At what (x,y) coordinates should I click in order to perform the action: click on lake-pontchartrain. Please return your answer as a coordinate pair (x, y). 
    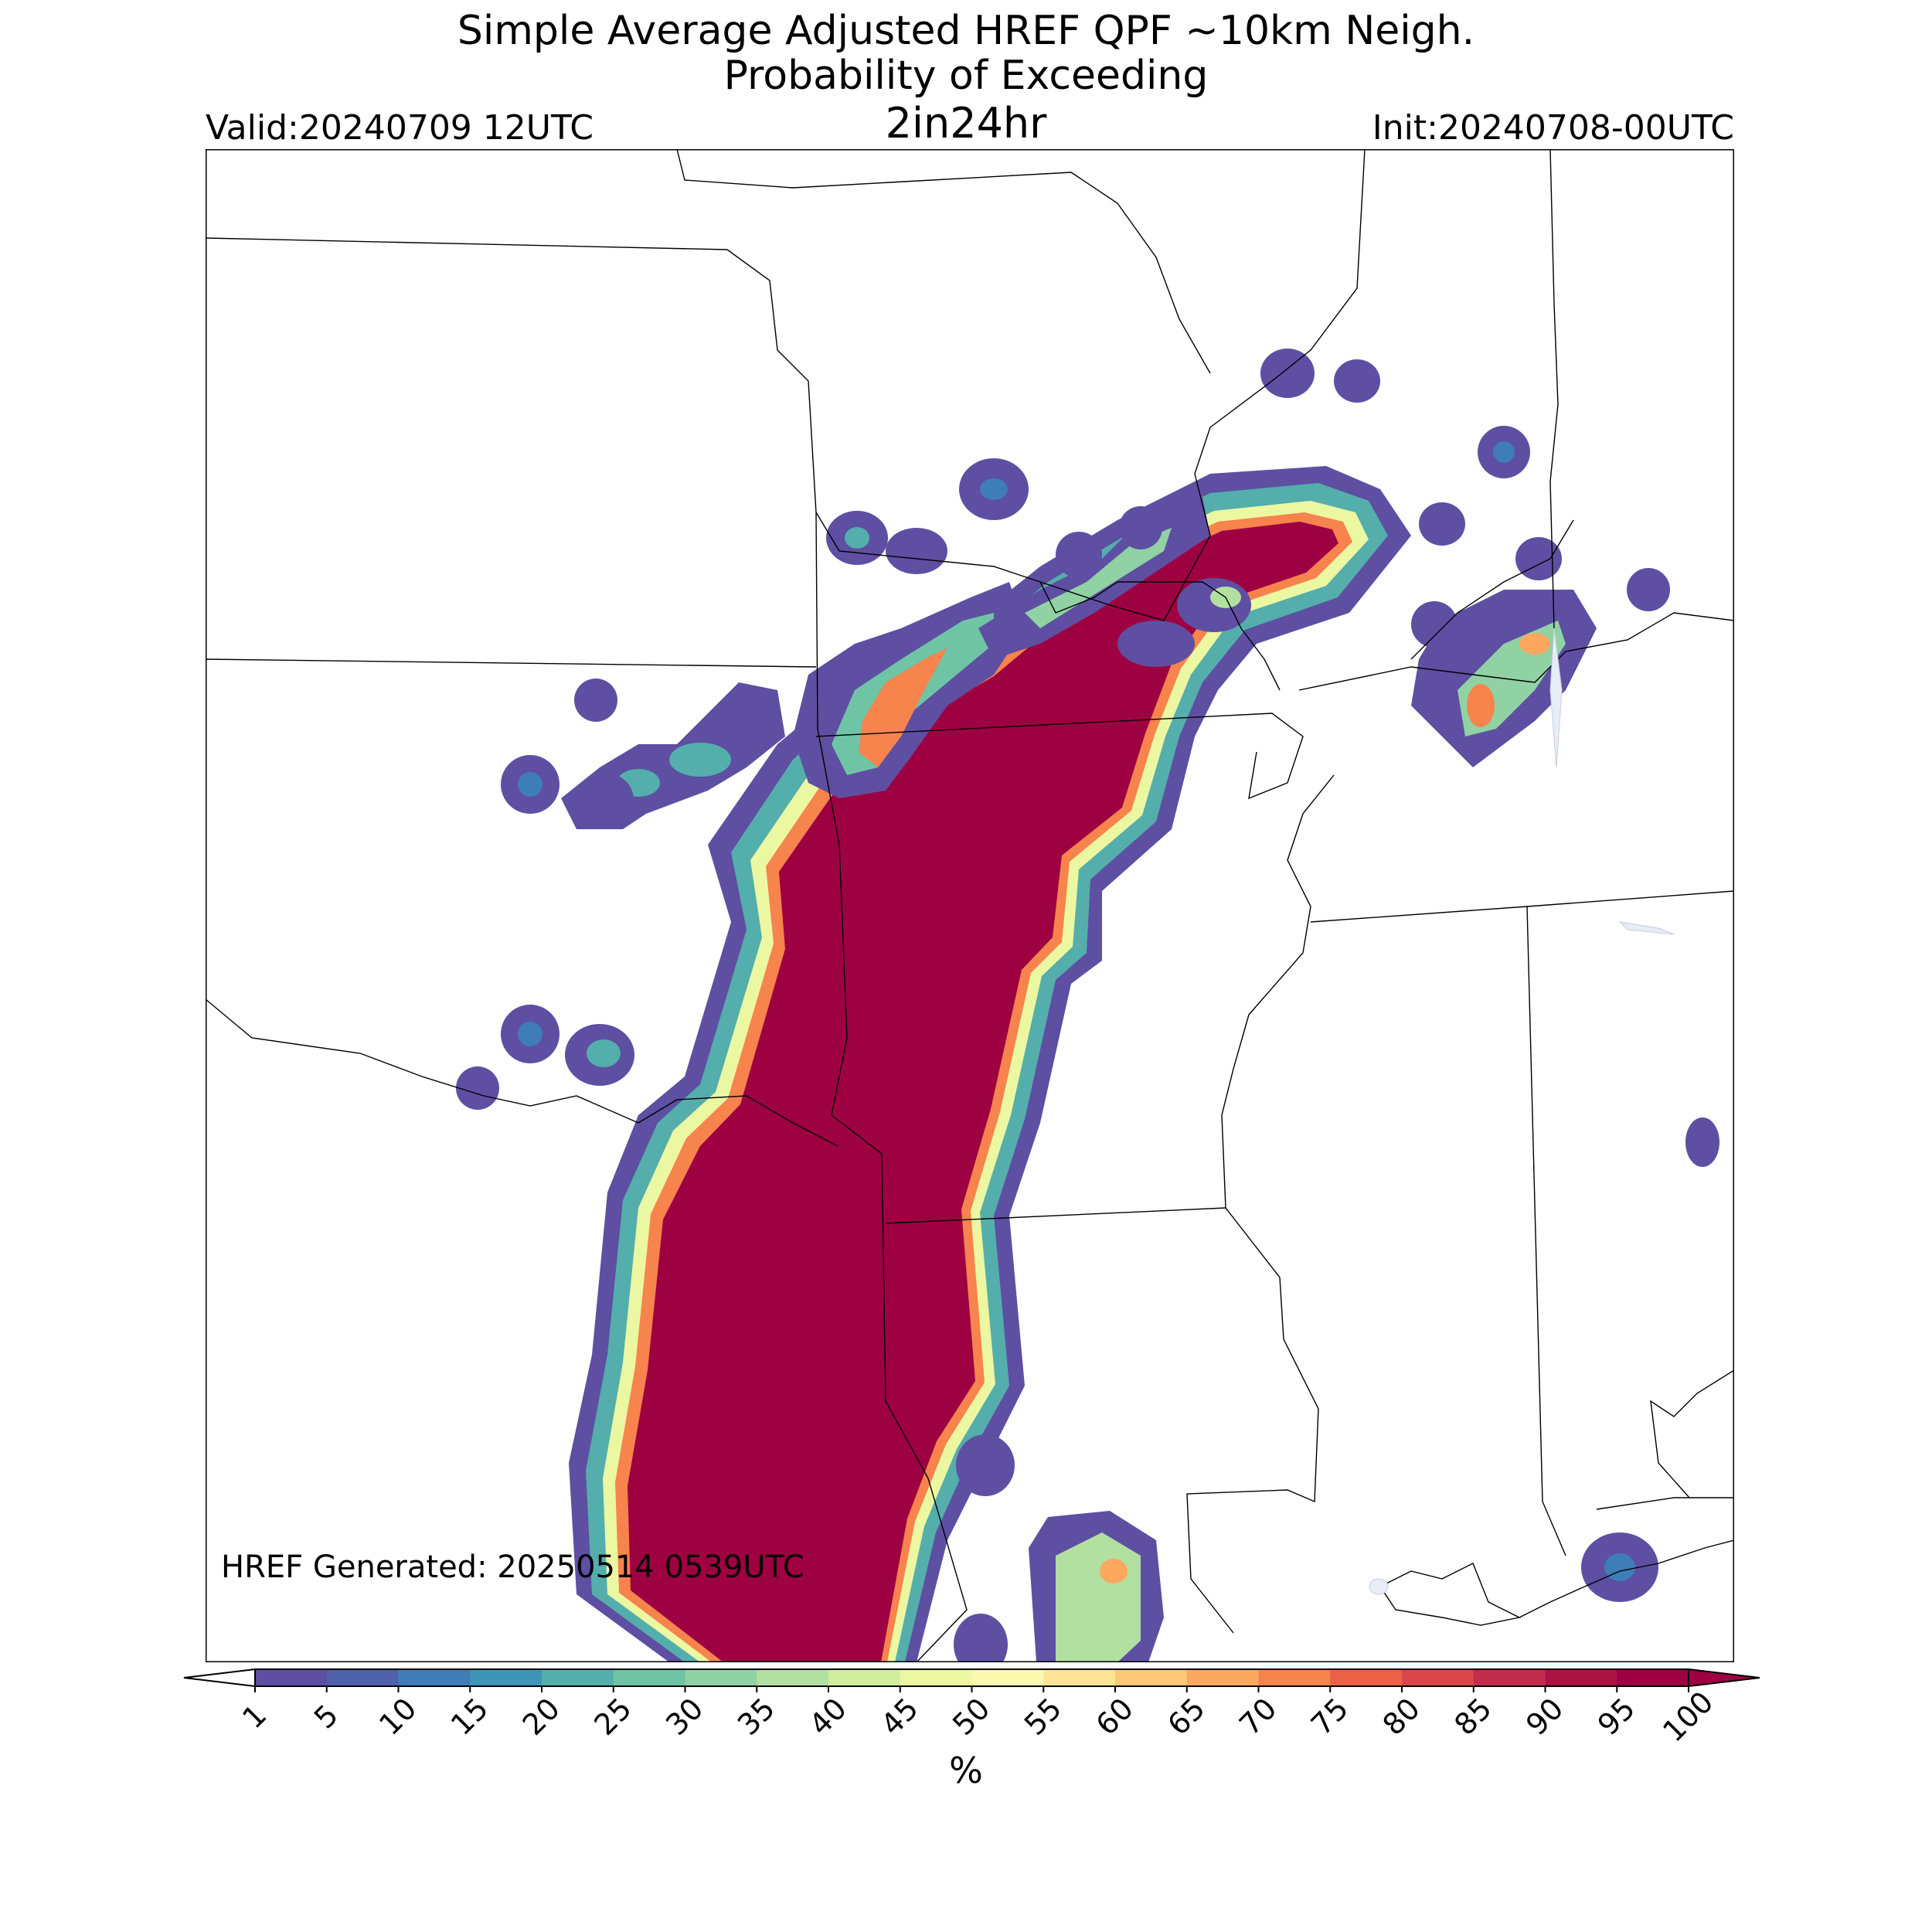
    Looking at the image, I should click on (1379, 1586).